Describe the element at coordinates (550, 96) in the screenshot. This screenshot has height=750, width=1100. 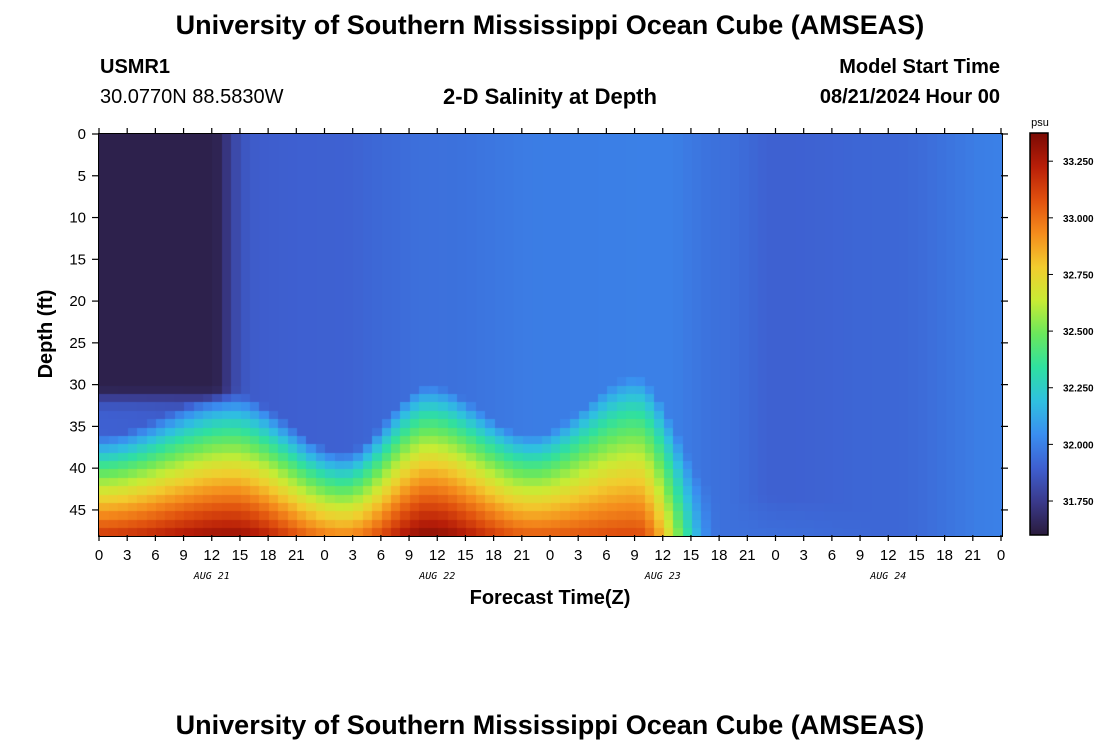
I see `plot-subtitle: 2-D Salinity at Depth` at that location.